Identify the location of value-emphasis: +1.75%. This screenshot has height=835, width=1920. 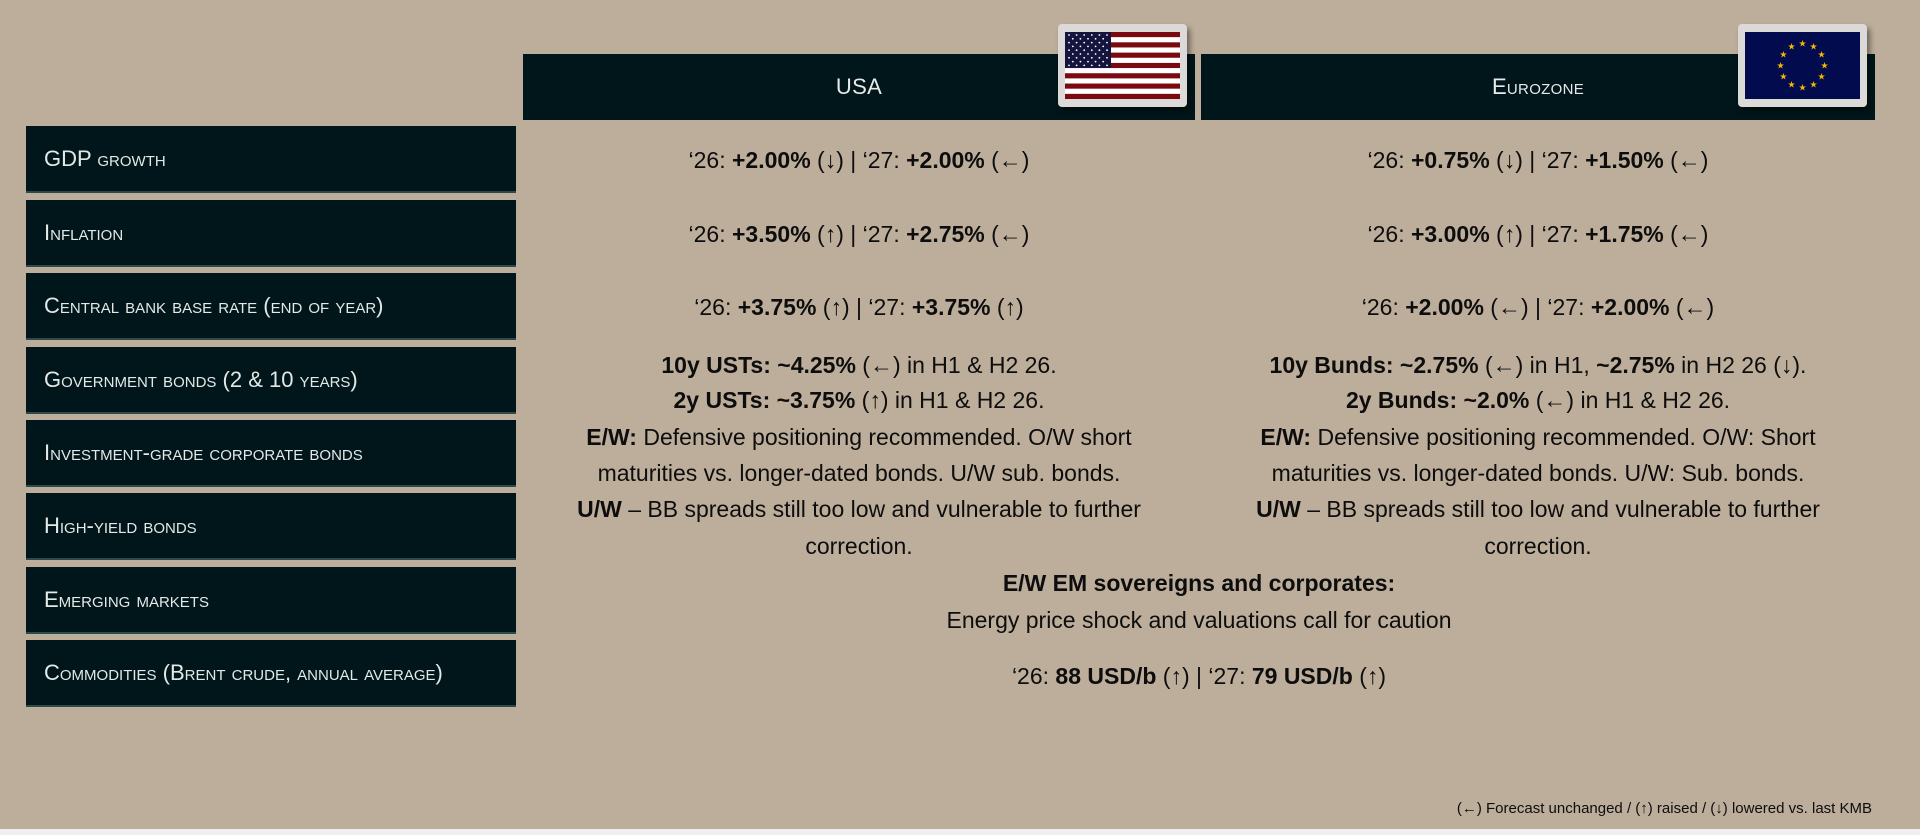
(1624, 234).